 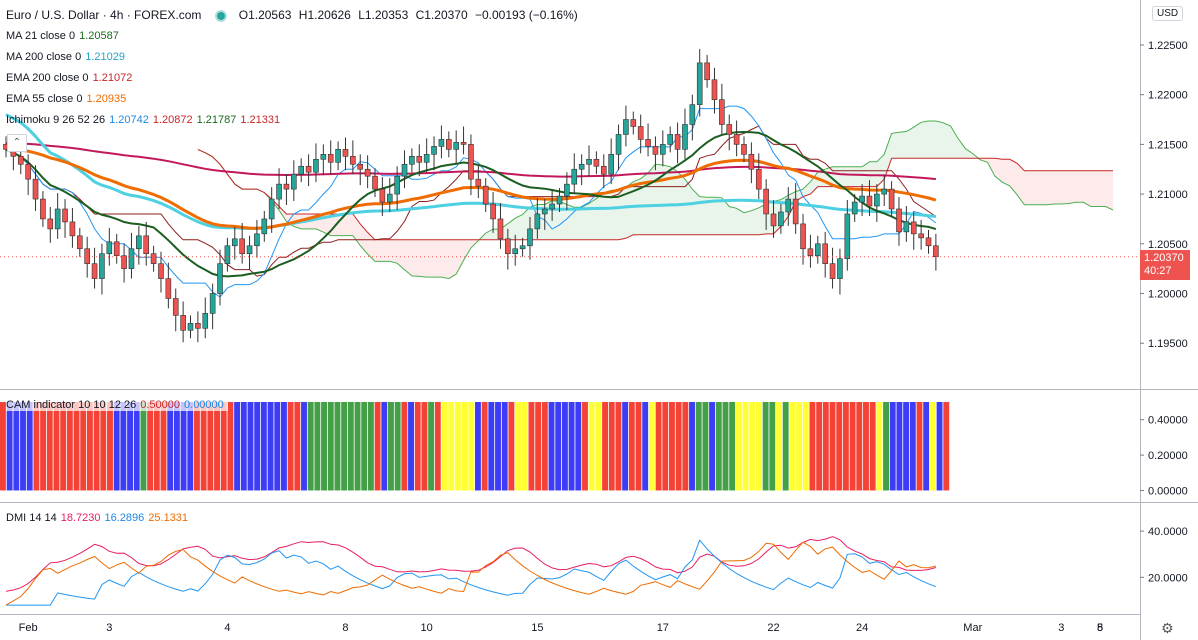 What do you see at coordinates (1165, 258) in the screenshot?
I see `last-price-label: 1.20370` at bounding box center [1165, 258].